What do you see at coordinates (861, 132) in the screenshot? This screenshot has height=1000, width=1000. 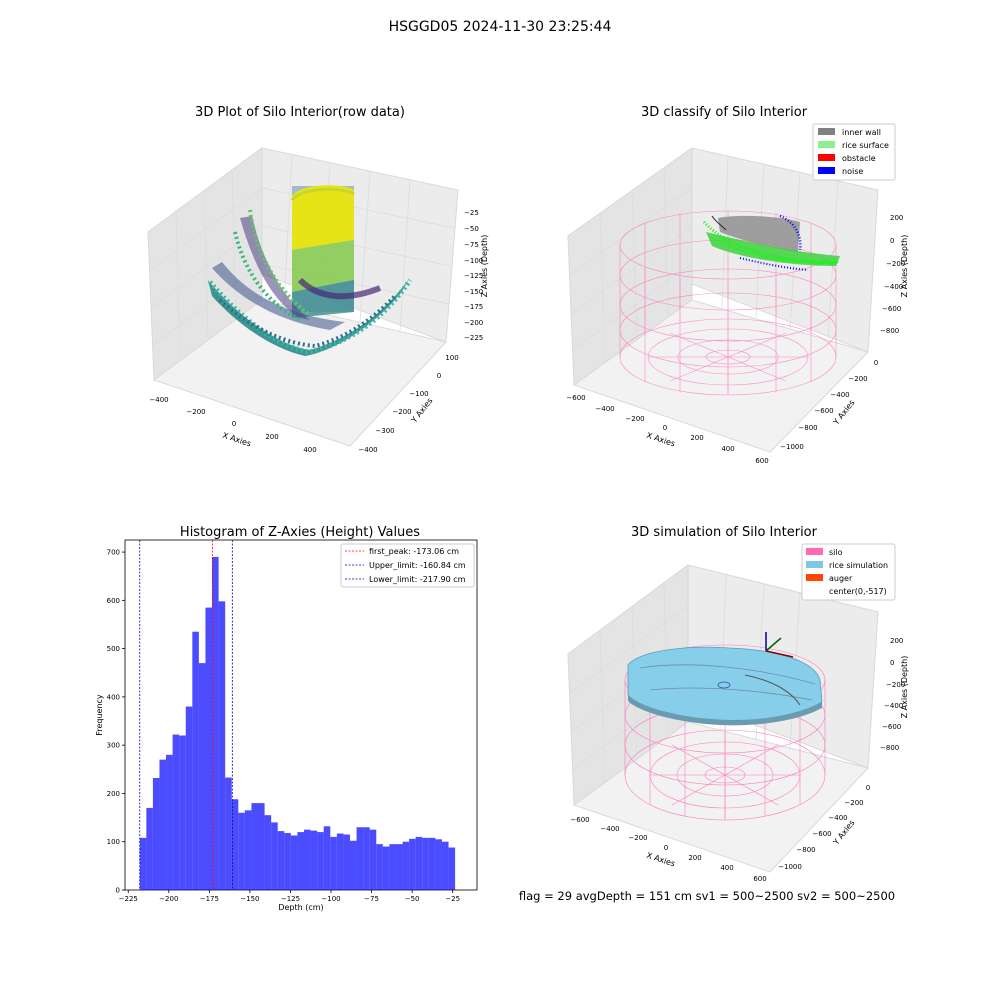 I see `legend-label-inner-wall: inner wall` at bounding box center [861, 132].